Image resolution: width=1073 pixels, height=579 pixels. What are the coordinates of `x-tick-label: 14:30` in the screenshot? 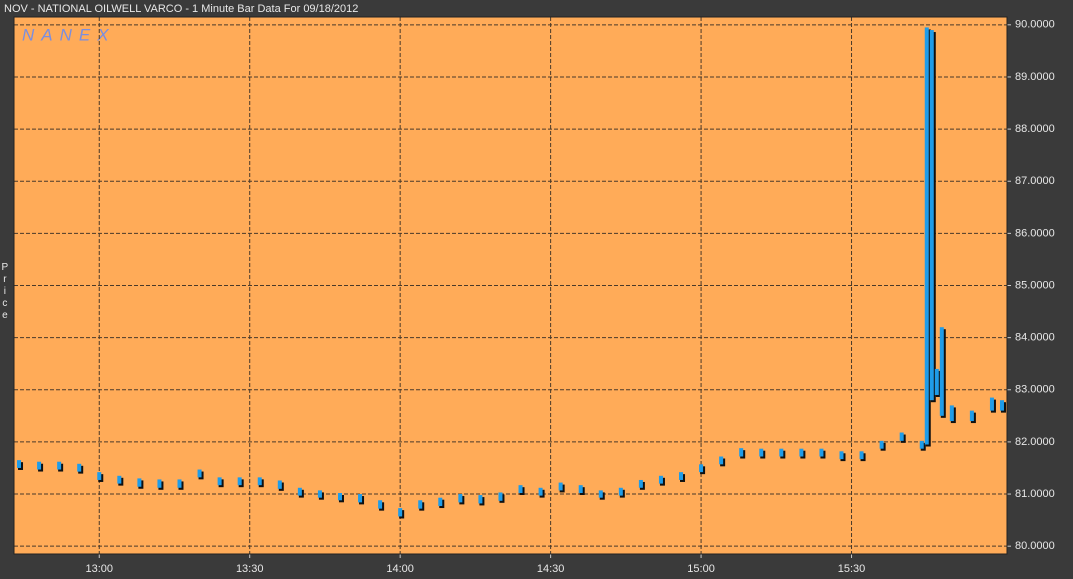 It's located at (551, 569).